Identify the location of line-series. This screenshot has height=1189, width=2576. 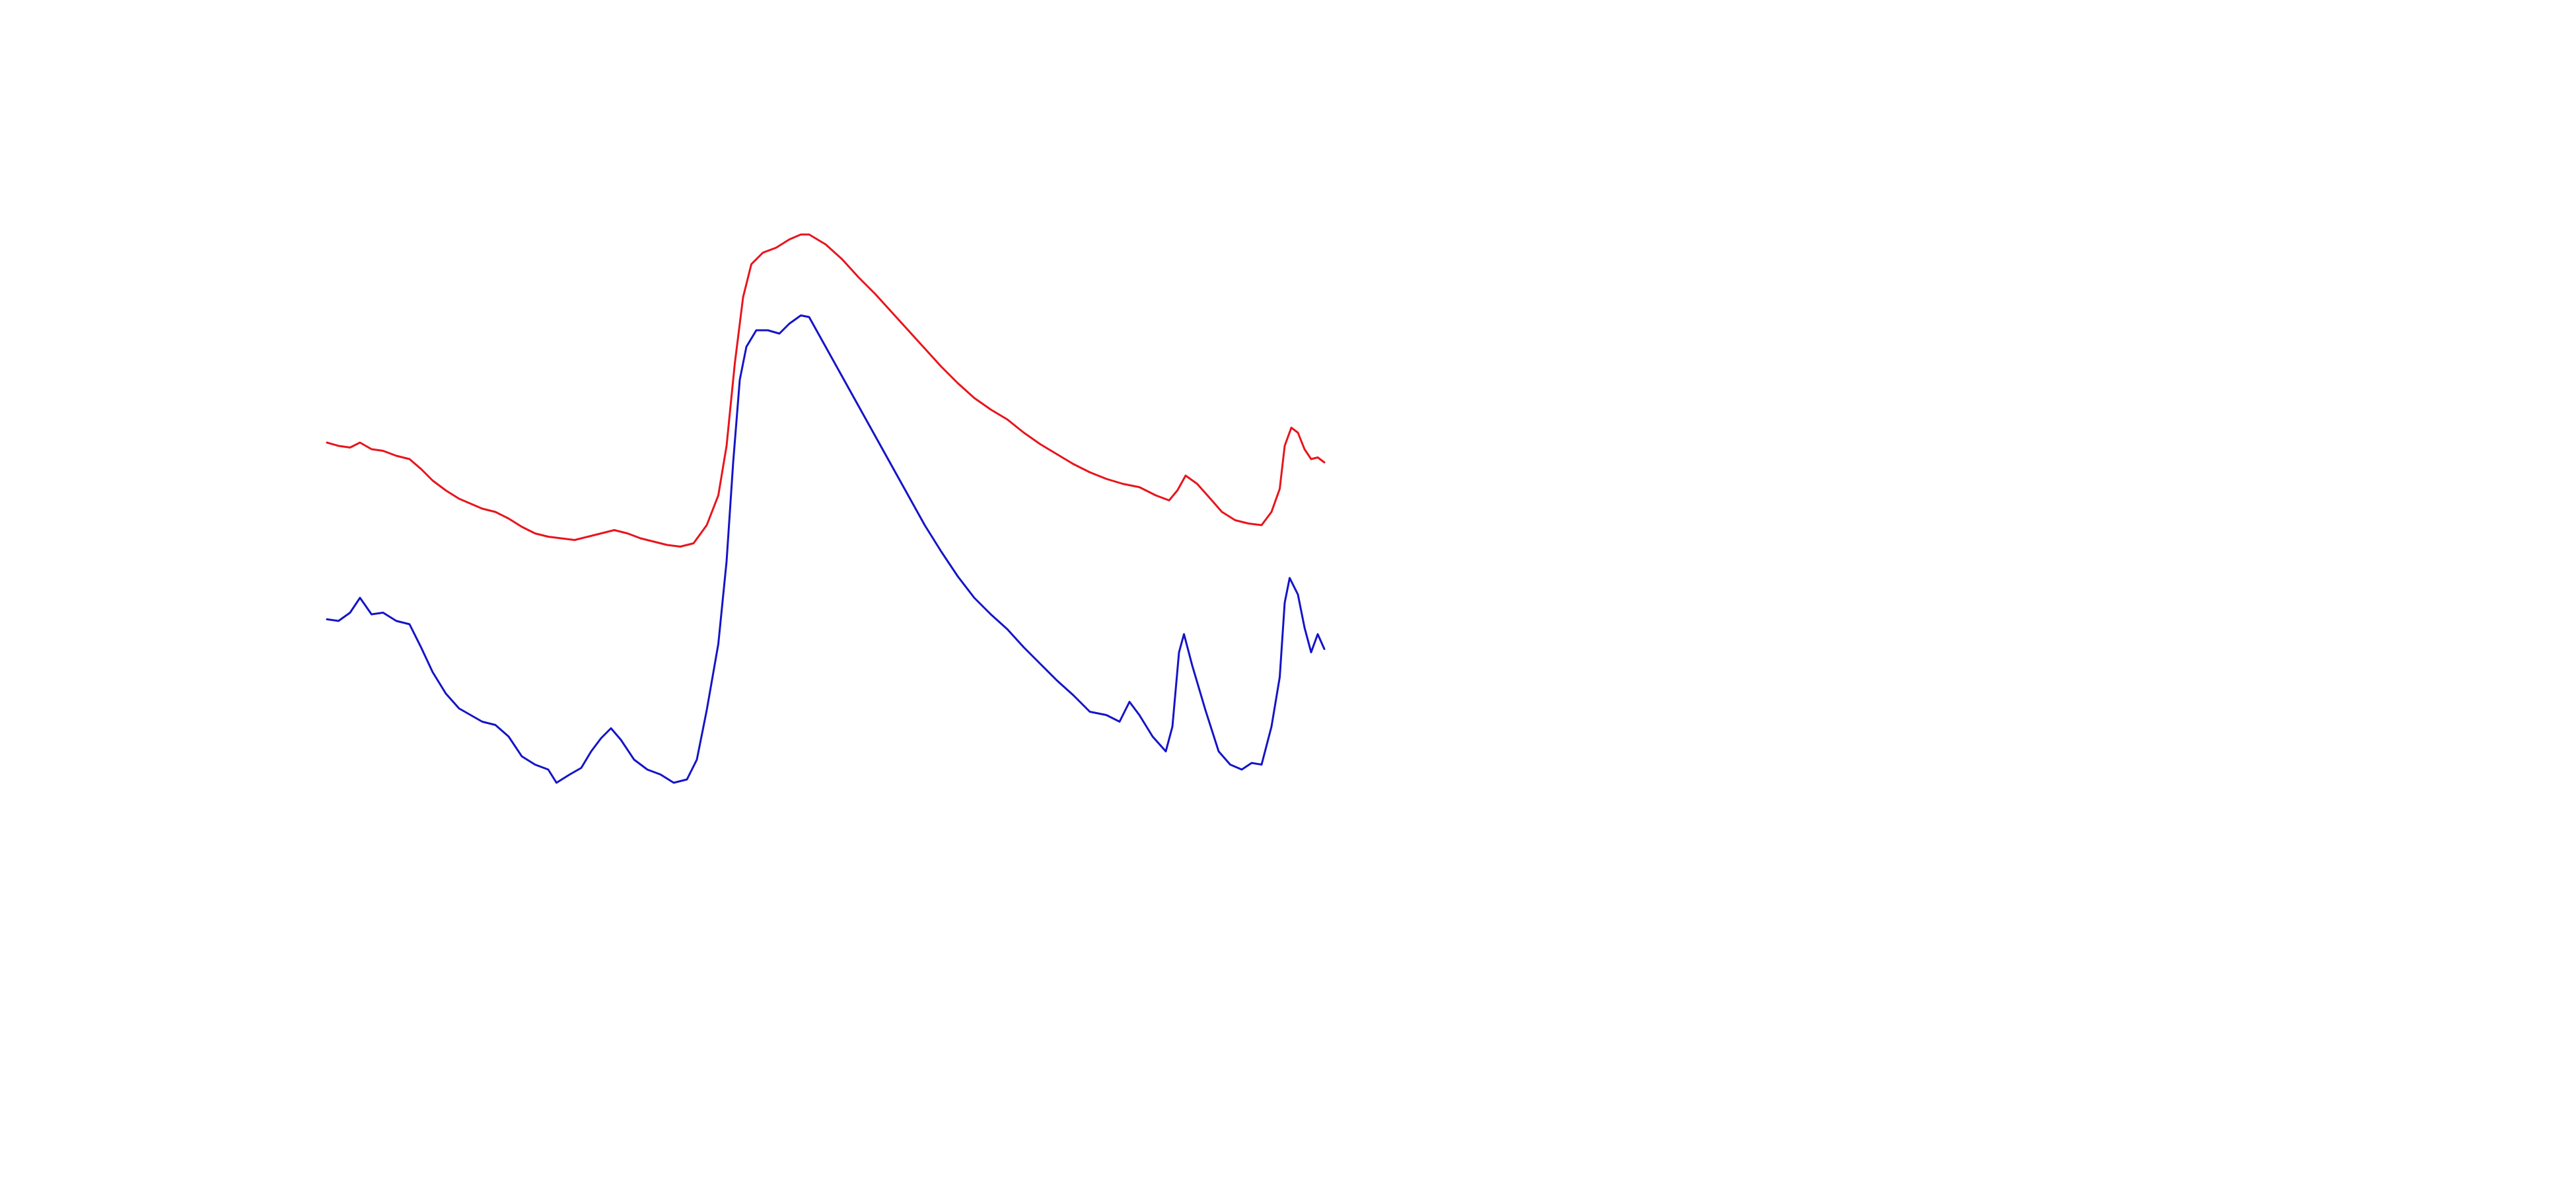
(826, 390).